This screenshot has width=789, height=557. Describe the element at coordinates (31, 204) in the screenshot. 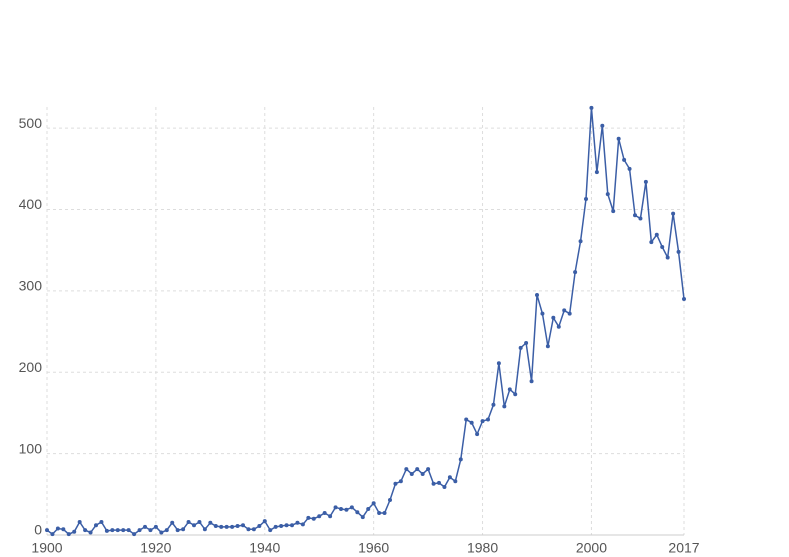

I see `y-tick-label: 400` at that location.